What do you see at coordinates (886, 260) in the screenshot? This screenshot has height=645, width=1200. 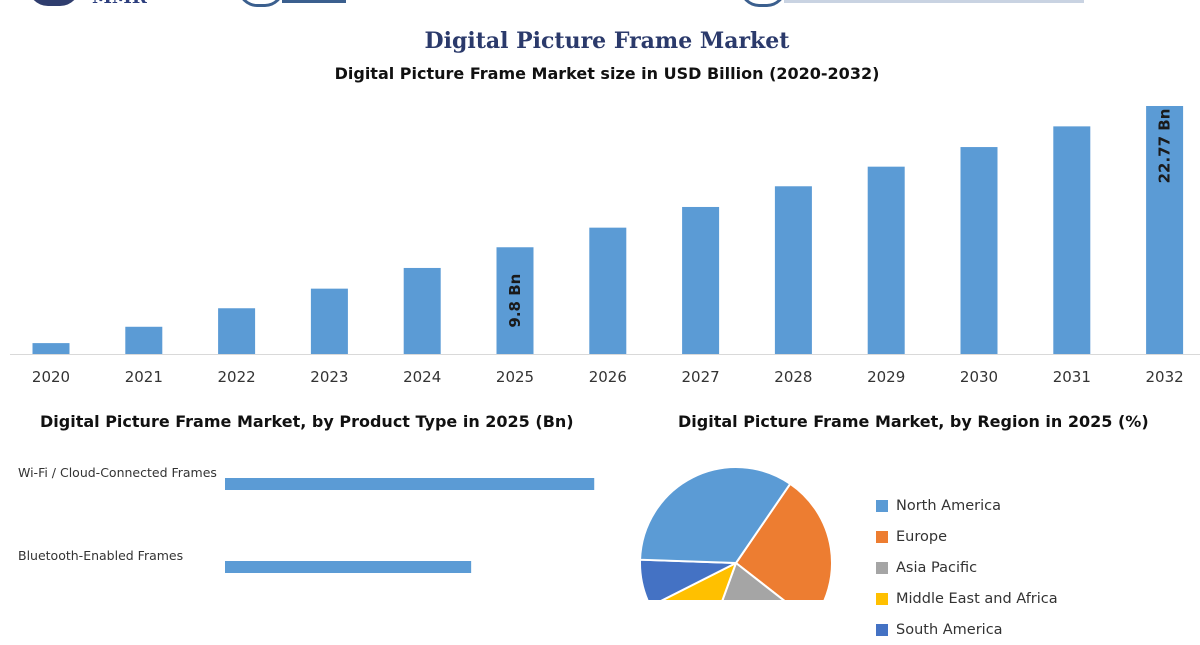 I see `bar-2029` at bounding box center [886, 260].